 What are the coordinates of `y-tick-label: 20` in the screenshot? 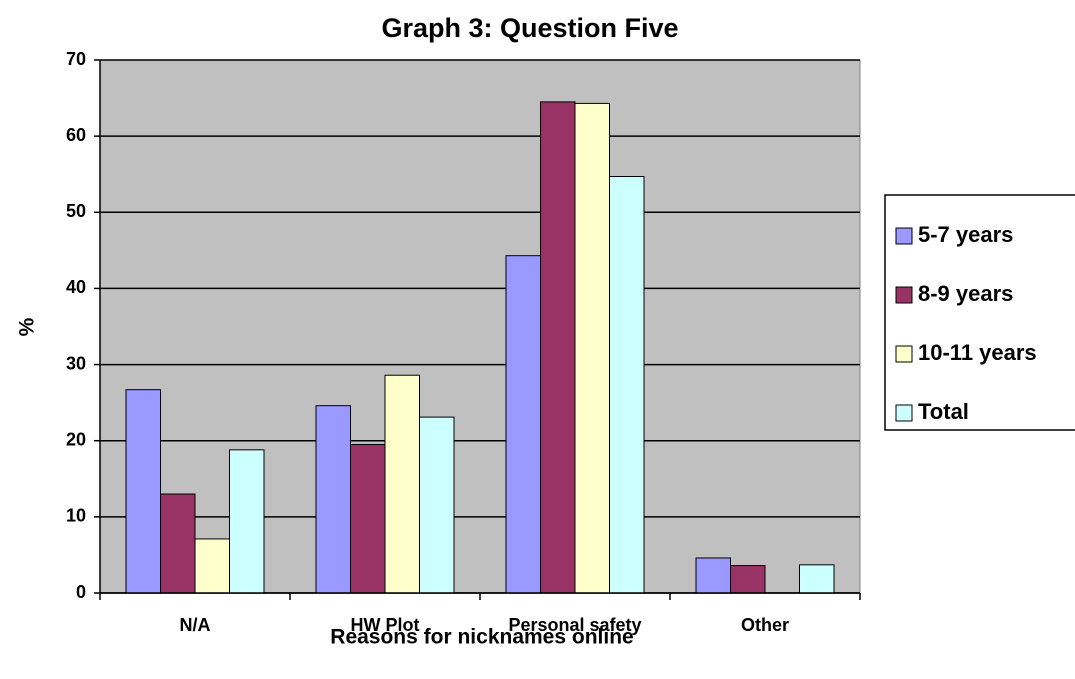 It's located at (76, 439).